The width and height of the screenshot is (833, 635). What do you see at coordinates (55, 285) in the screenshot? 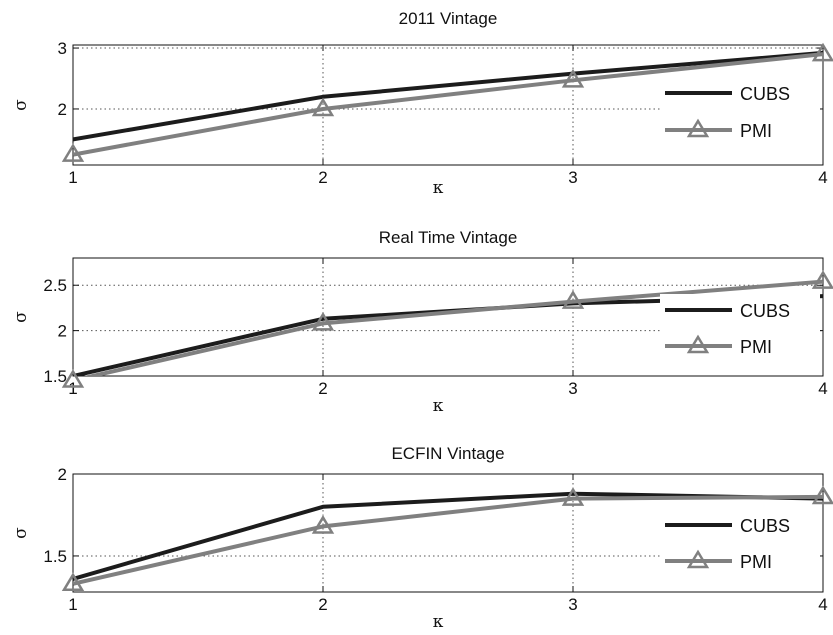
I see `y-tick-label: 2.5` at bounding box center [55, 285].